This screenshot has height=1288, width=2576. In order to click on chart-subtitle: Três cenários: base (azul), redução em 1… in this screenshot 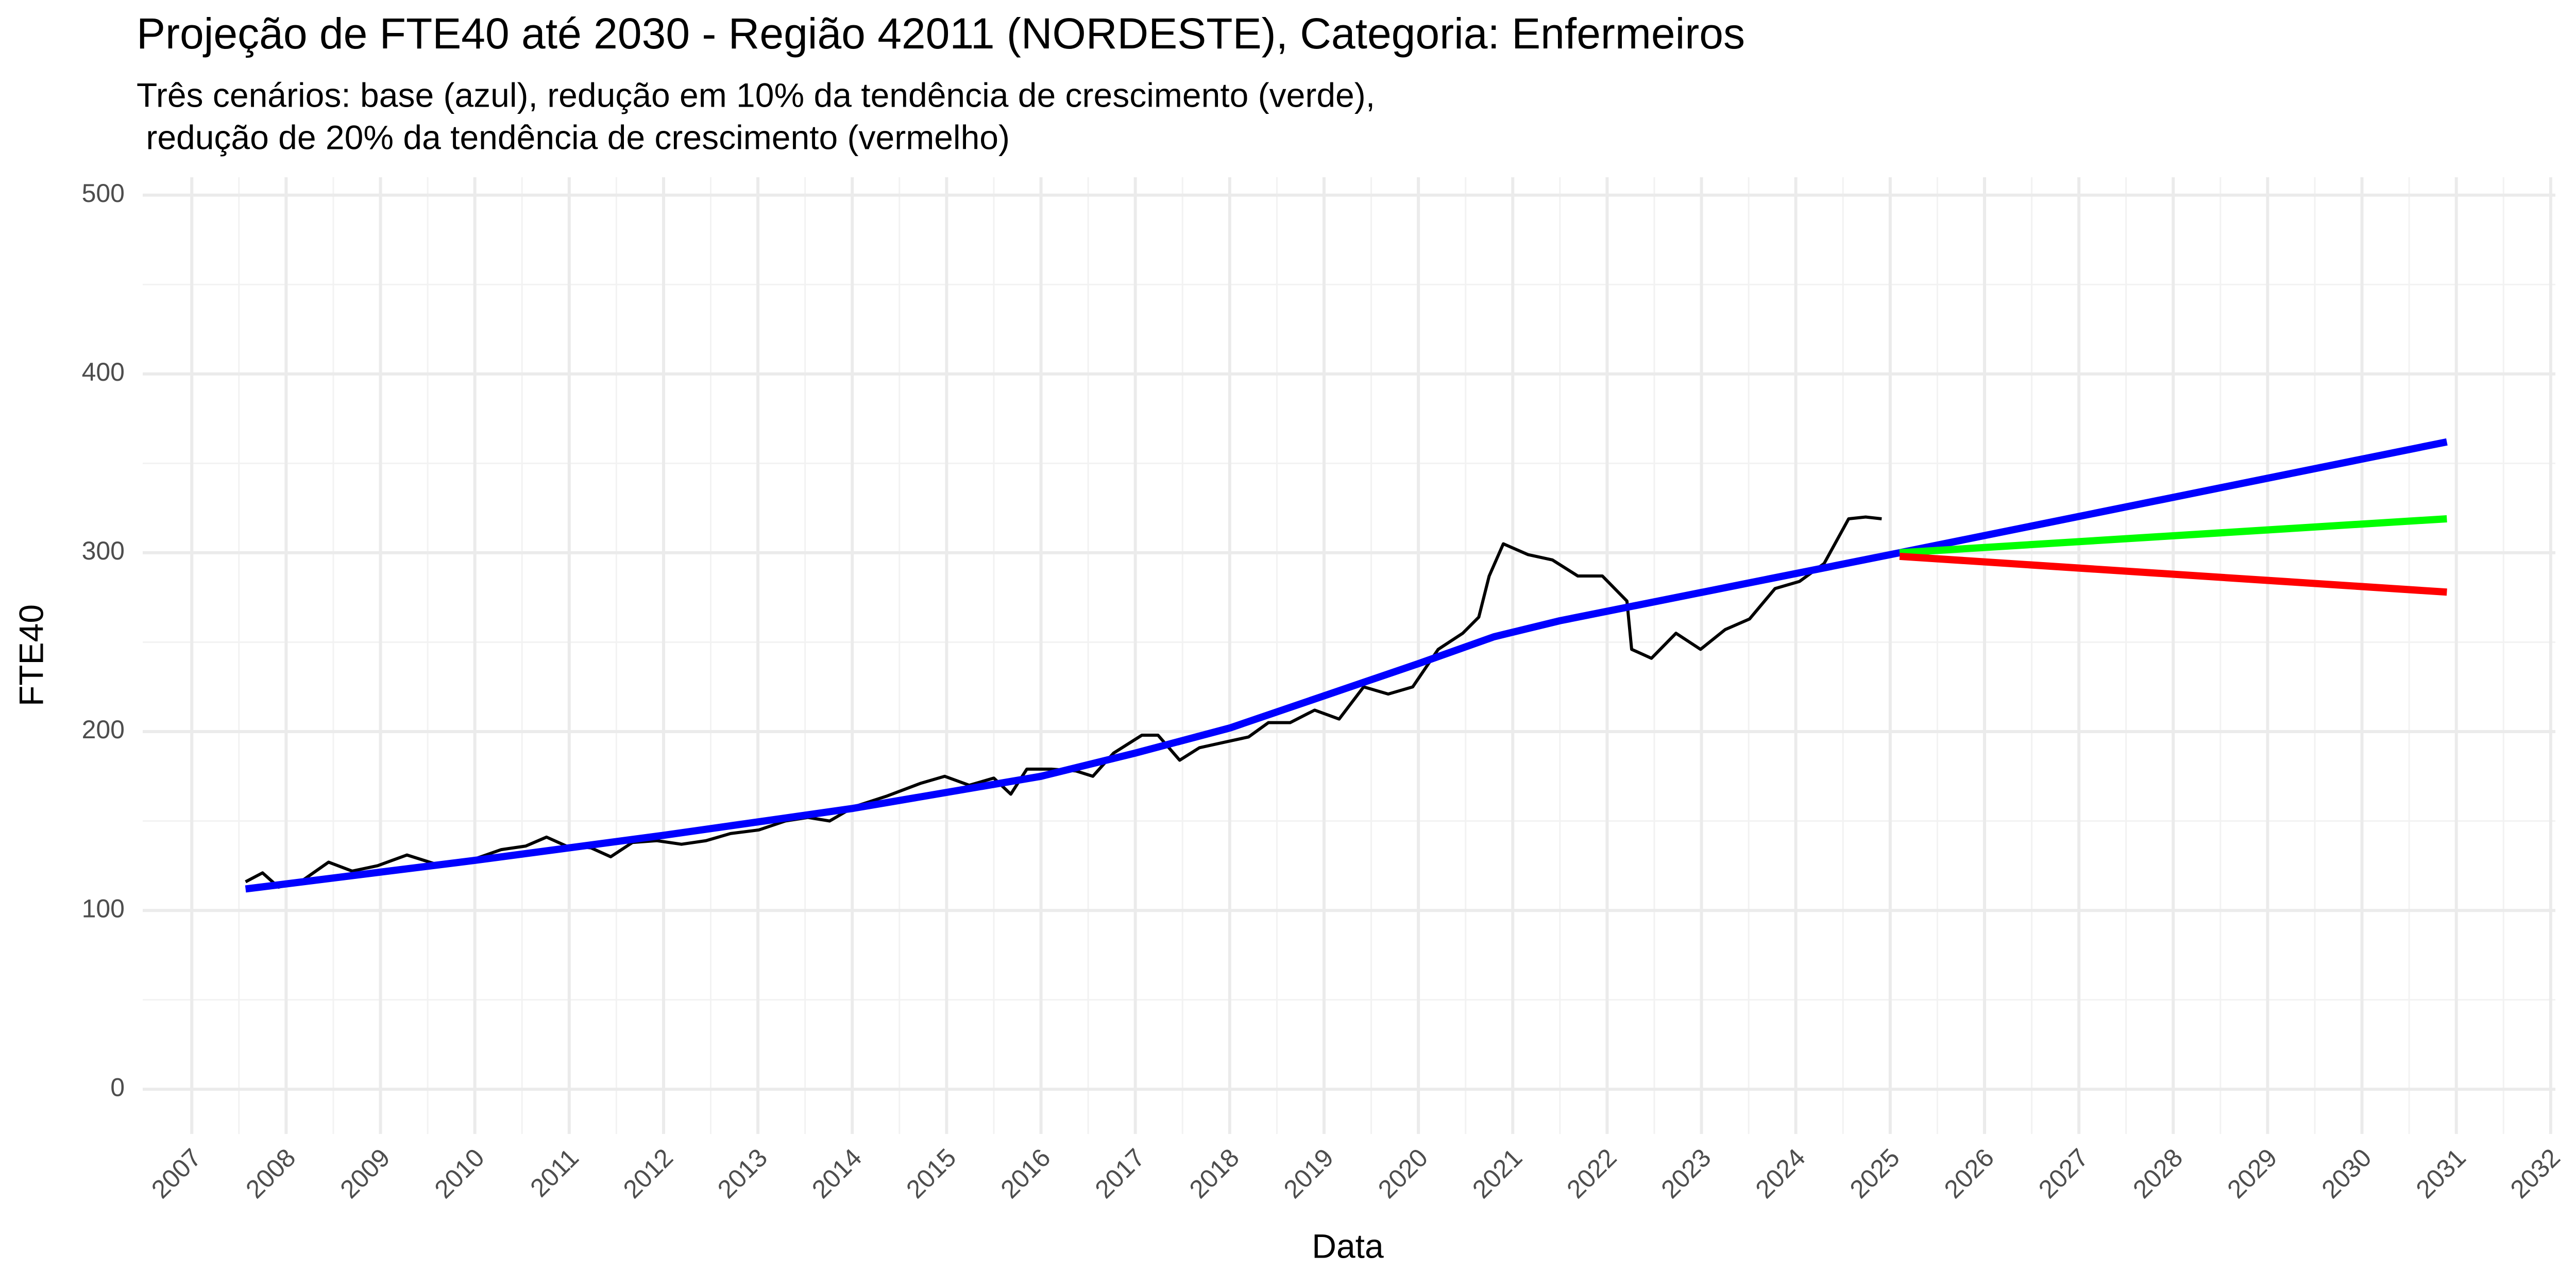, I will do `click(756, 95)`.